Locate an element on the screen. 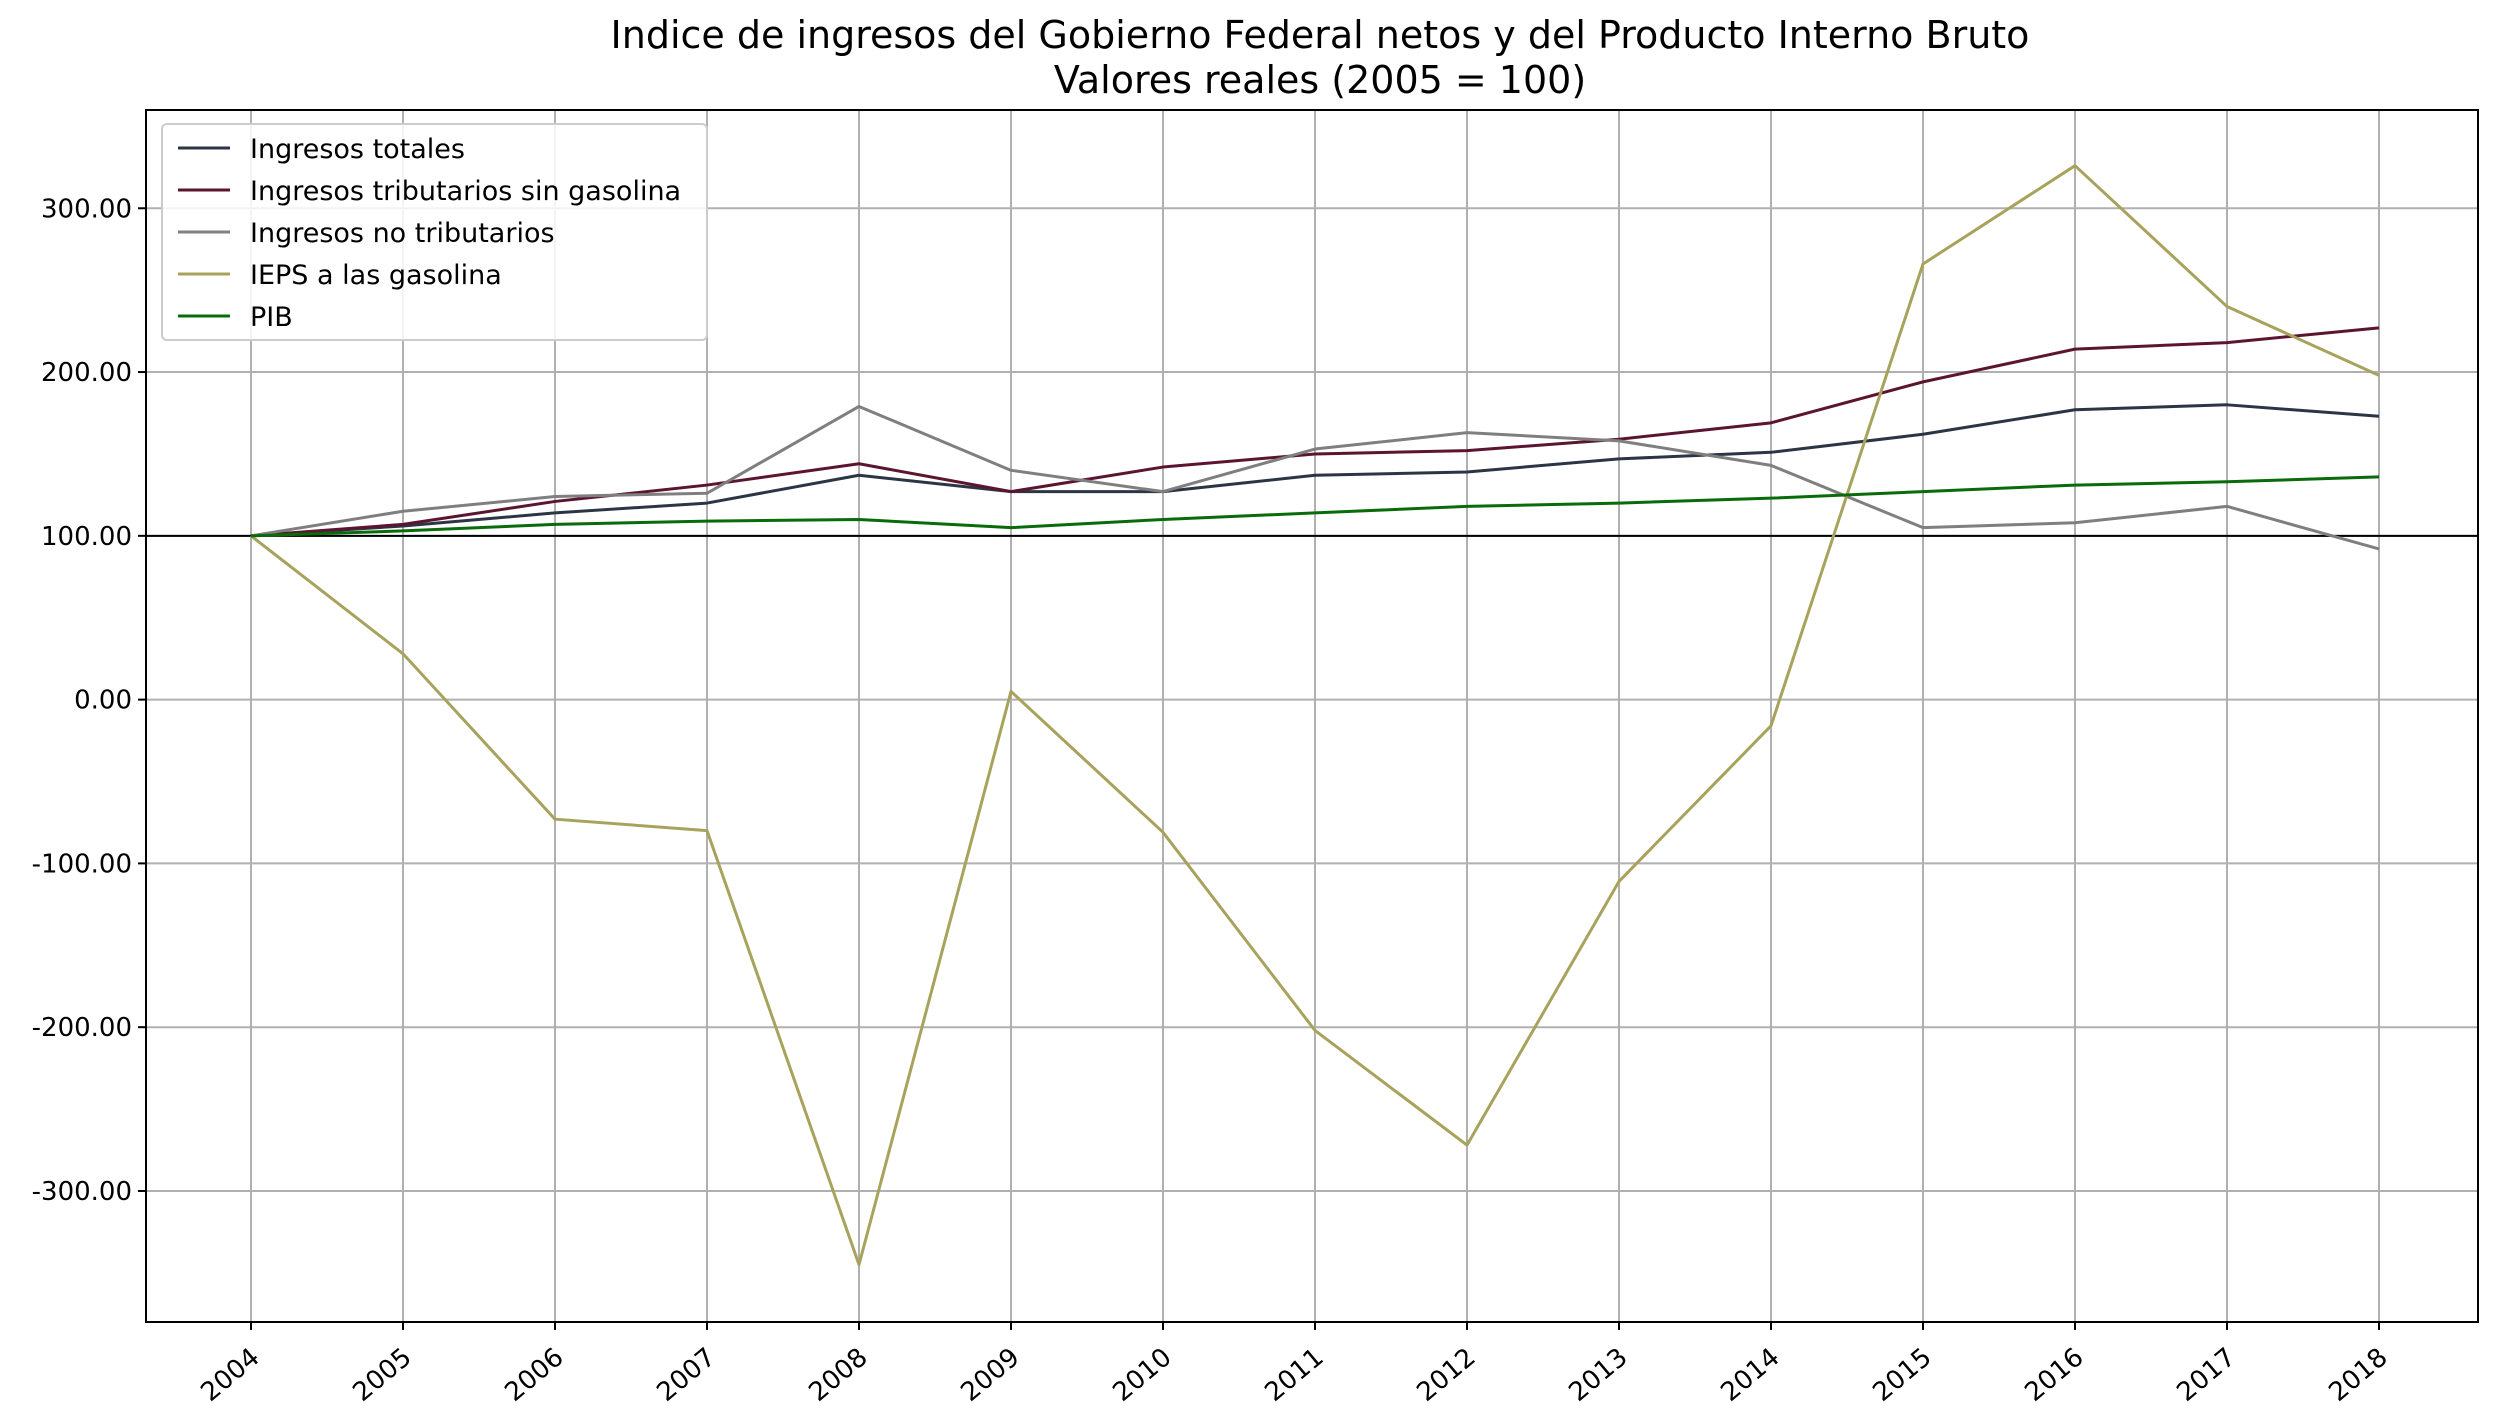 The height and width of the screenshot is (1424, 2494). y-tick-label: 100.00 is located at coordinates (86, 537).